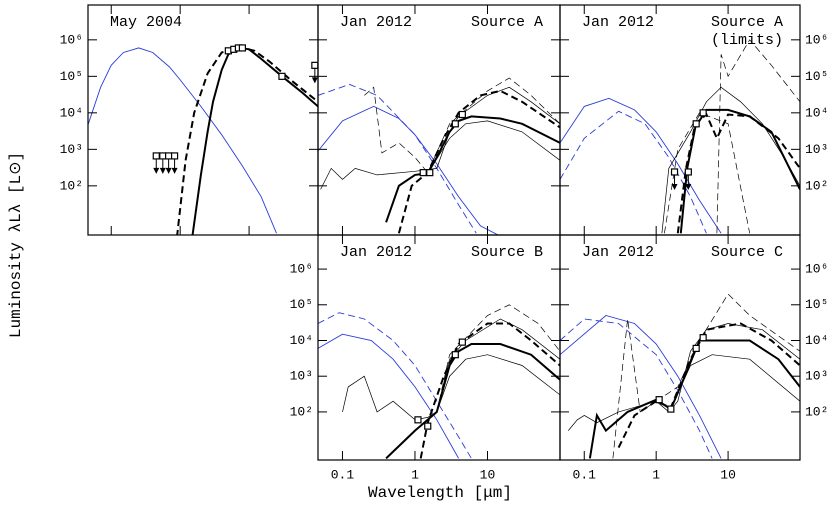 This screenshot has width=830, height=512. I want to click on y-axis-label: Luminosity λLλ [L⊙], so click(16, 245).